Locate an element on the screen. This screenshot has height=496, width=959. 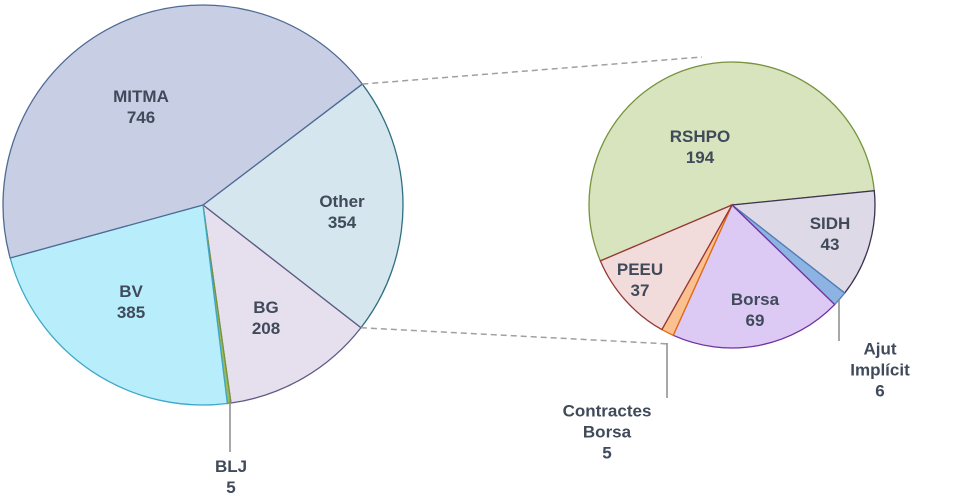
data-label: Other 354 is located at coordinates (341, 212).